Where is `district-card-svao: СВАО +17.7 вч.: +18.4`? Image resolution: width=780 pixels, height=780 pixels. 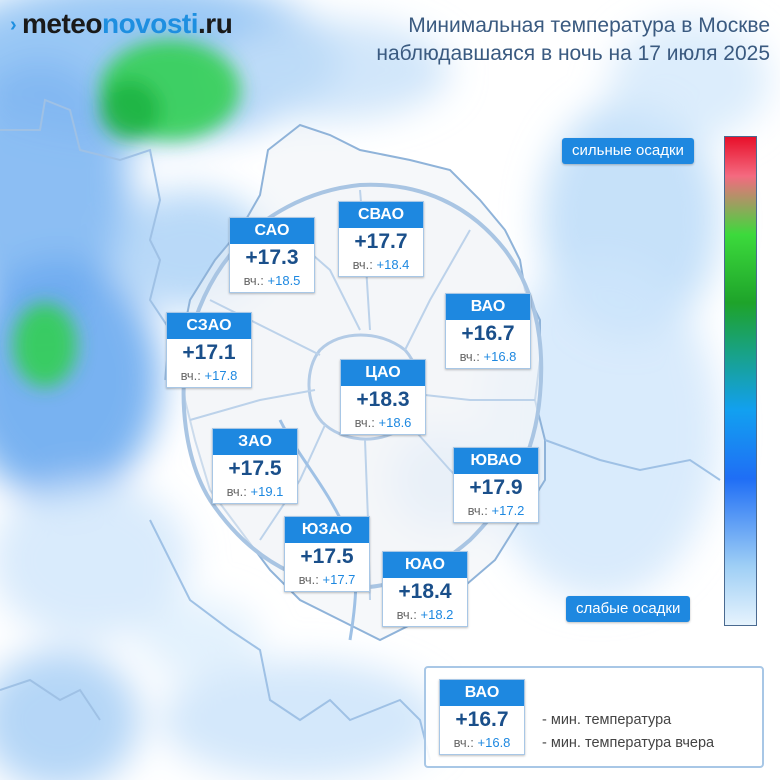
district-card-svao: СВАО +17.7 вч.: +18.4 is located at coordinates (381, 239).